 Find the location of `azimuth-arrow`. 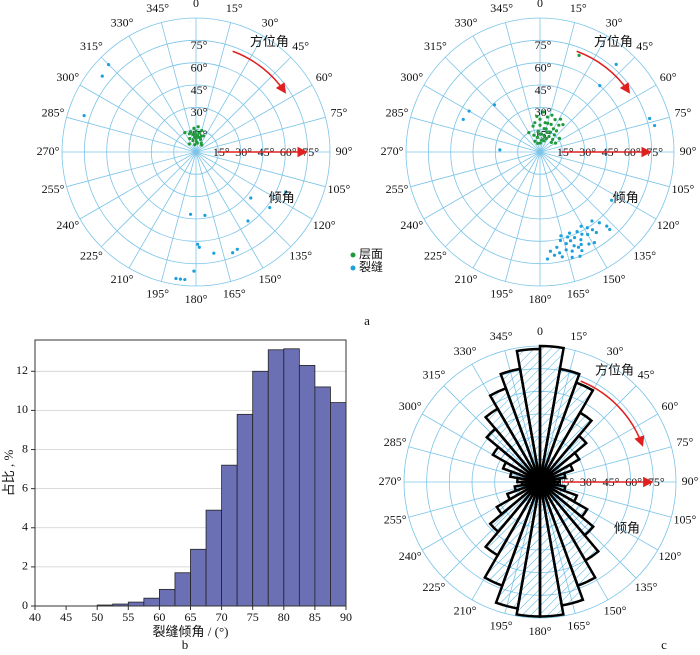

azimuth-arrow is located at coordinates (259, 72).